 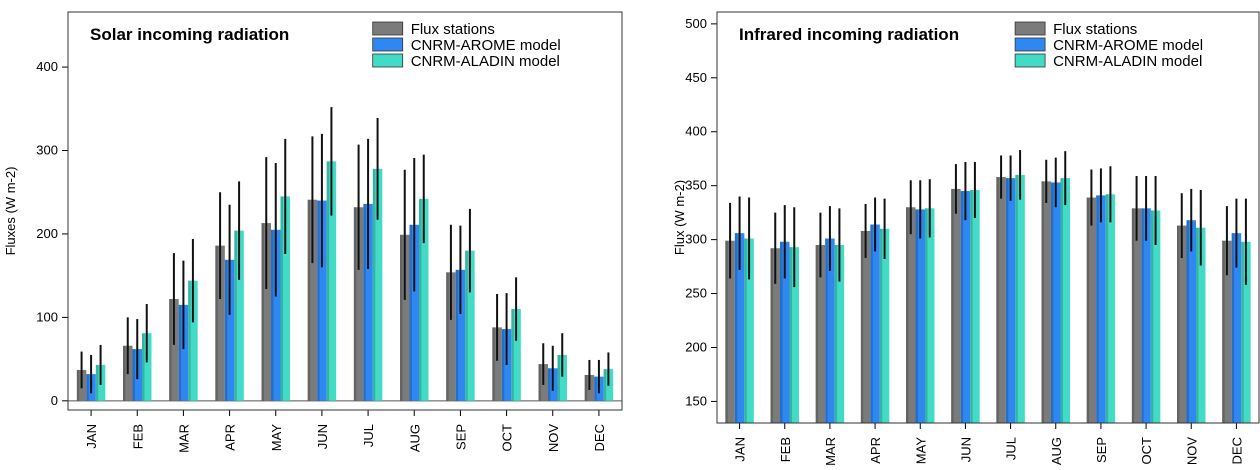 What do you see at coordinates (189, 34) in the screenshot?
I see `chart-title: Solar incoming radiation` at bounding box center [189, 34].